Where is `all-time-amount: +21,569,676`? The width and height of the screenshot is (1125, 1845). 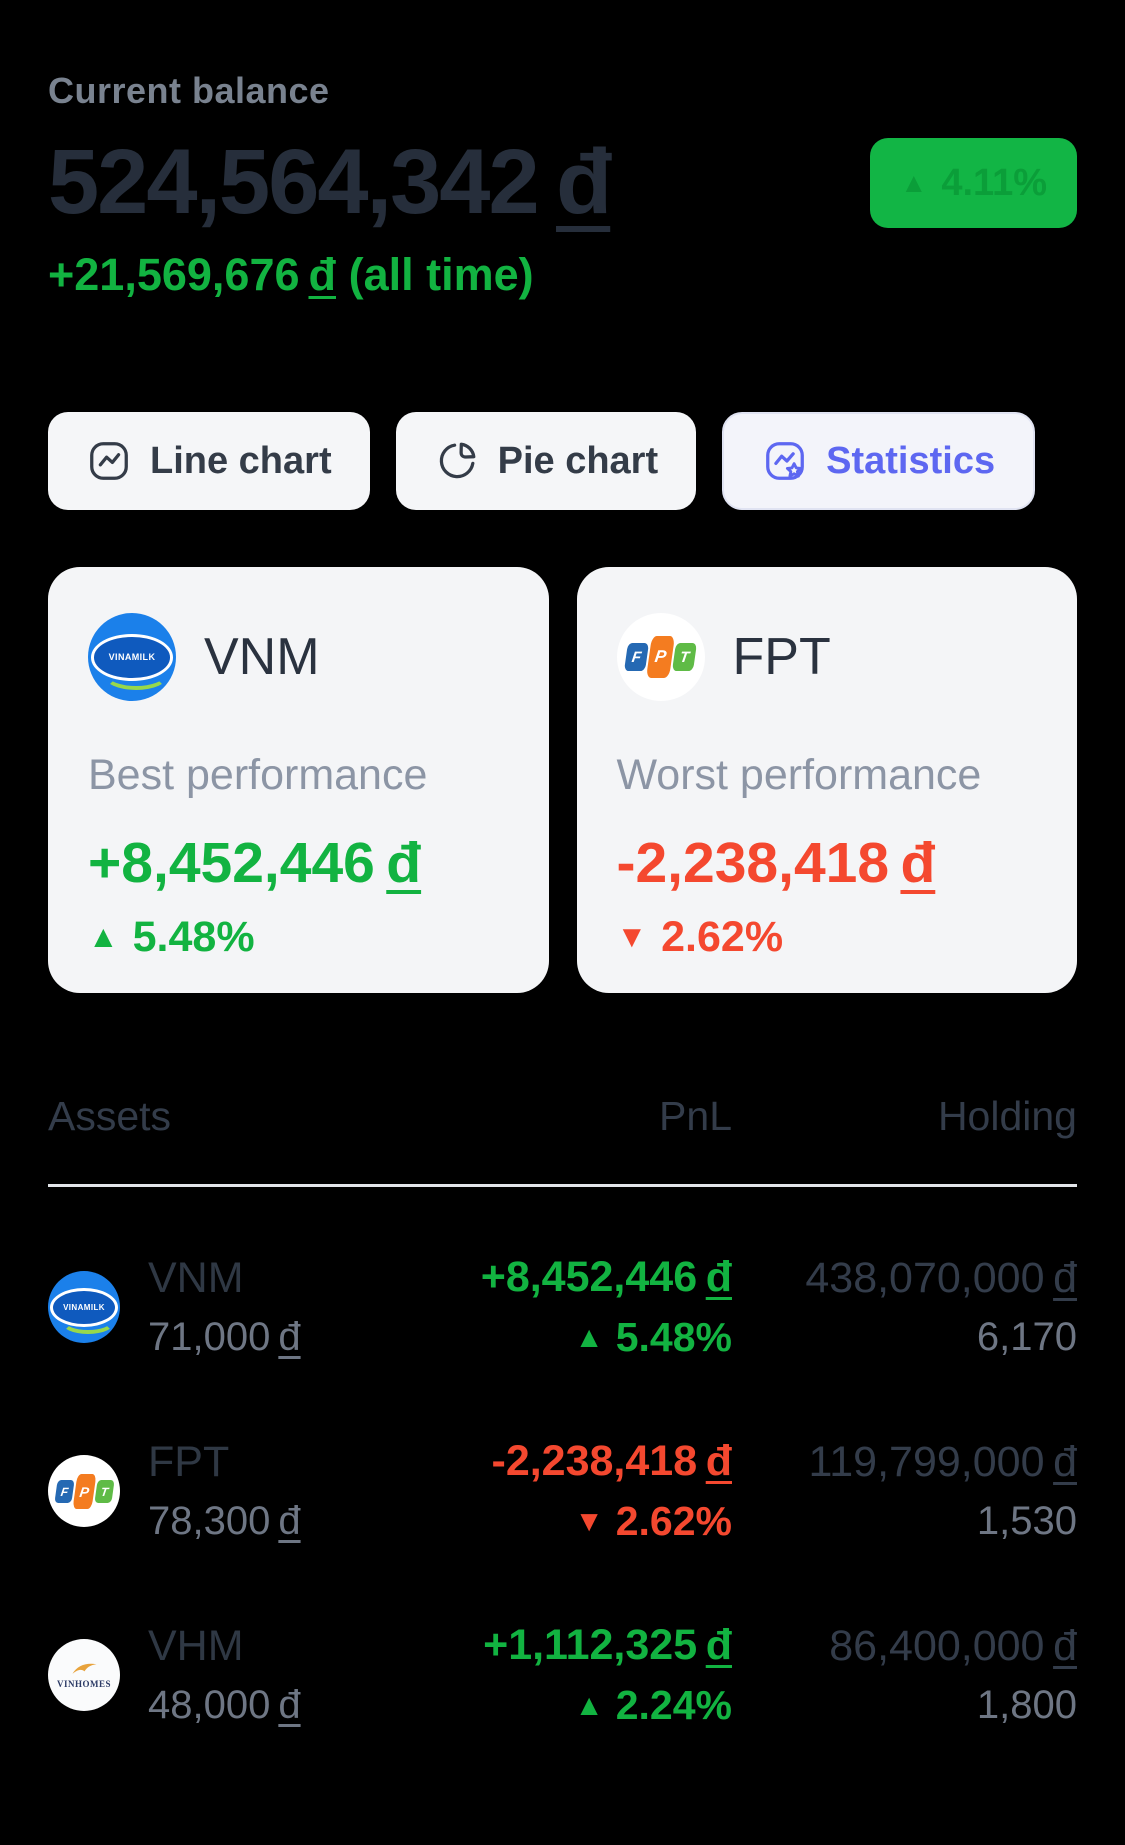
all-time-amount: +21,569,676 is located at coordinates (174, 274).